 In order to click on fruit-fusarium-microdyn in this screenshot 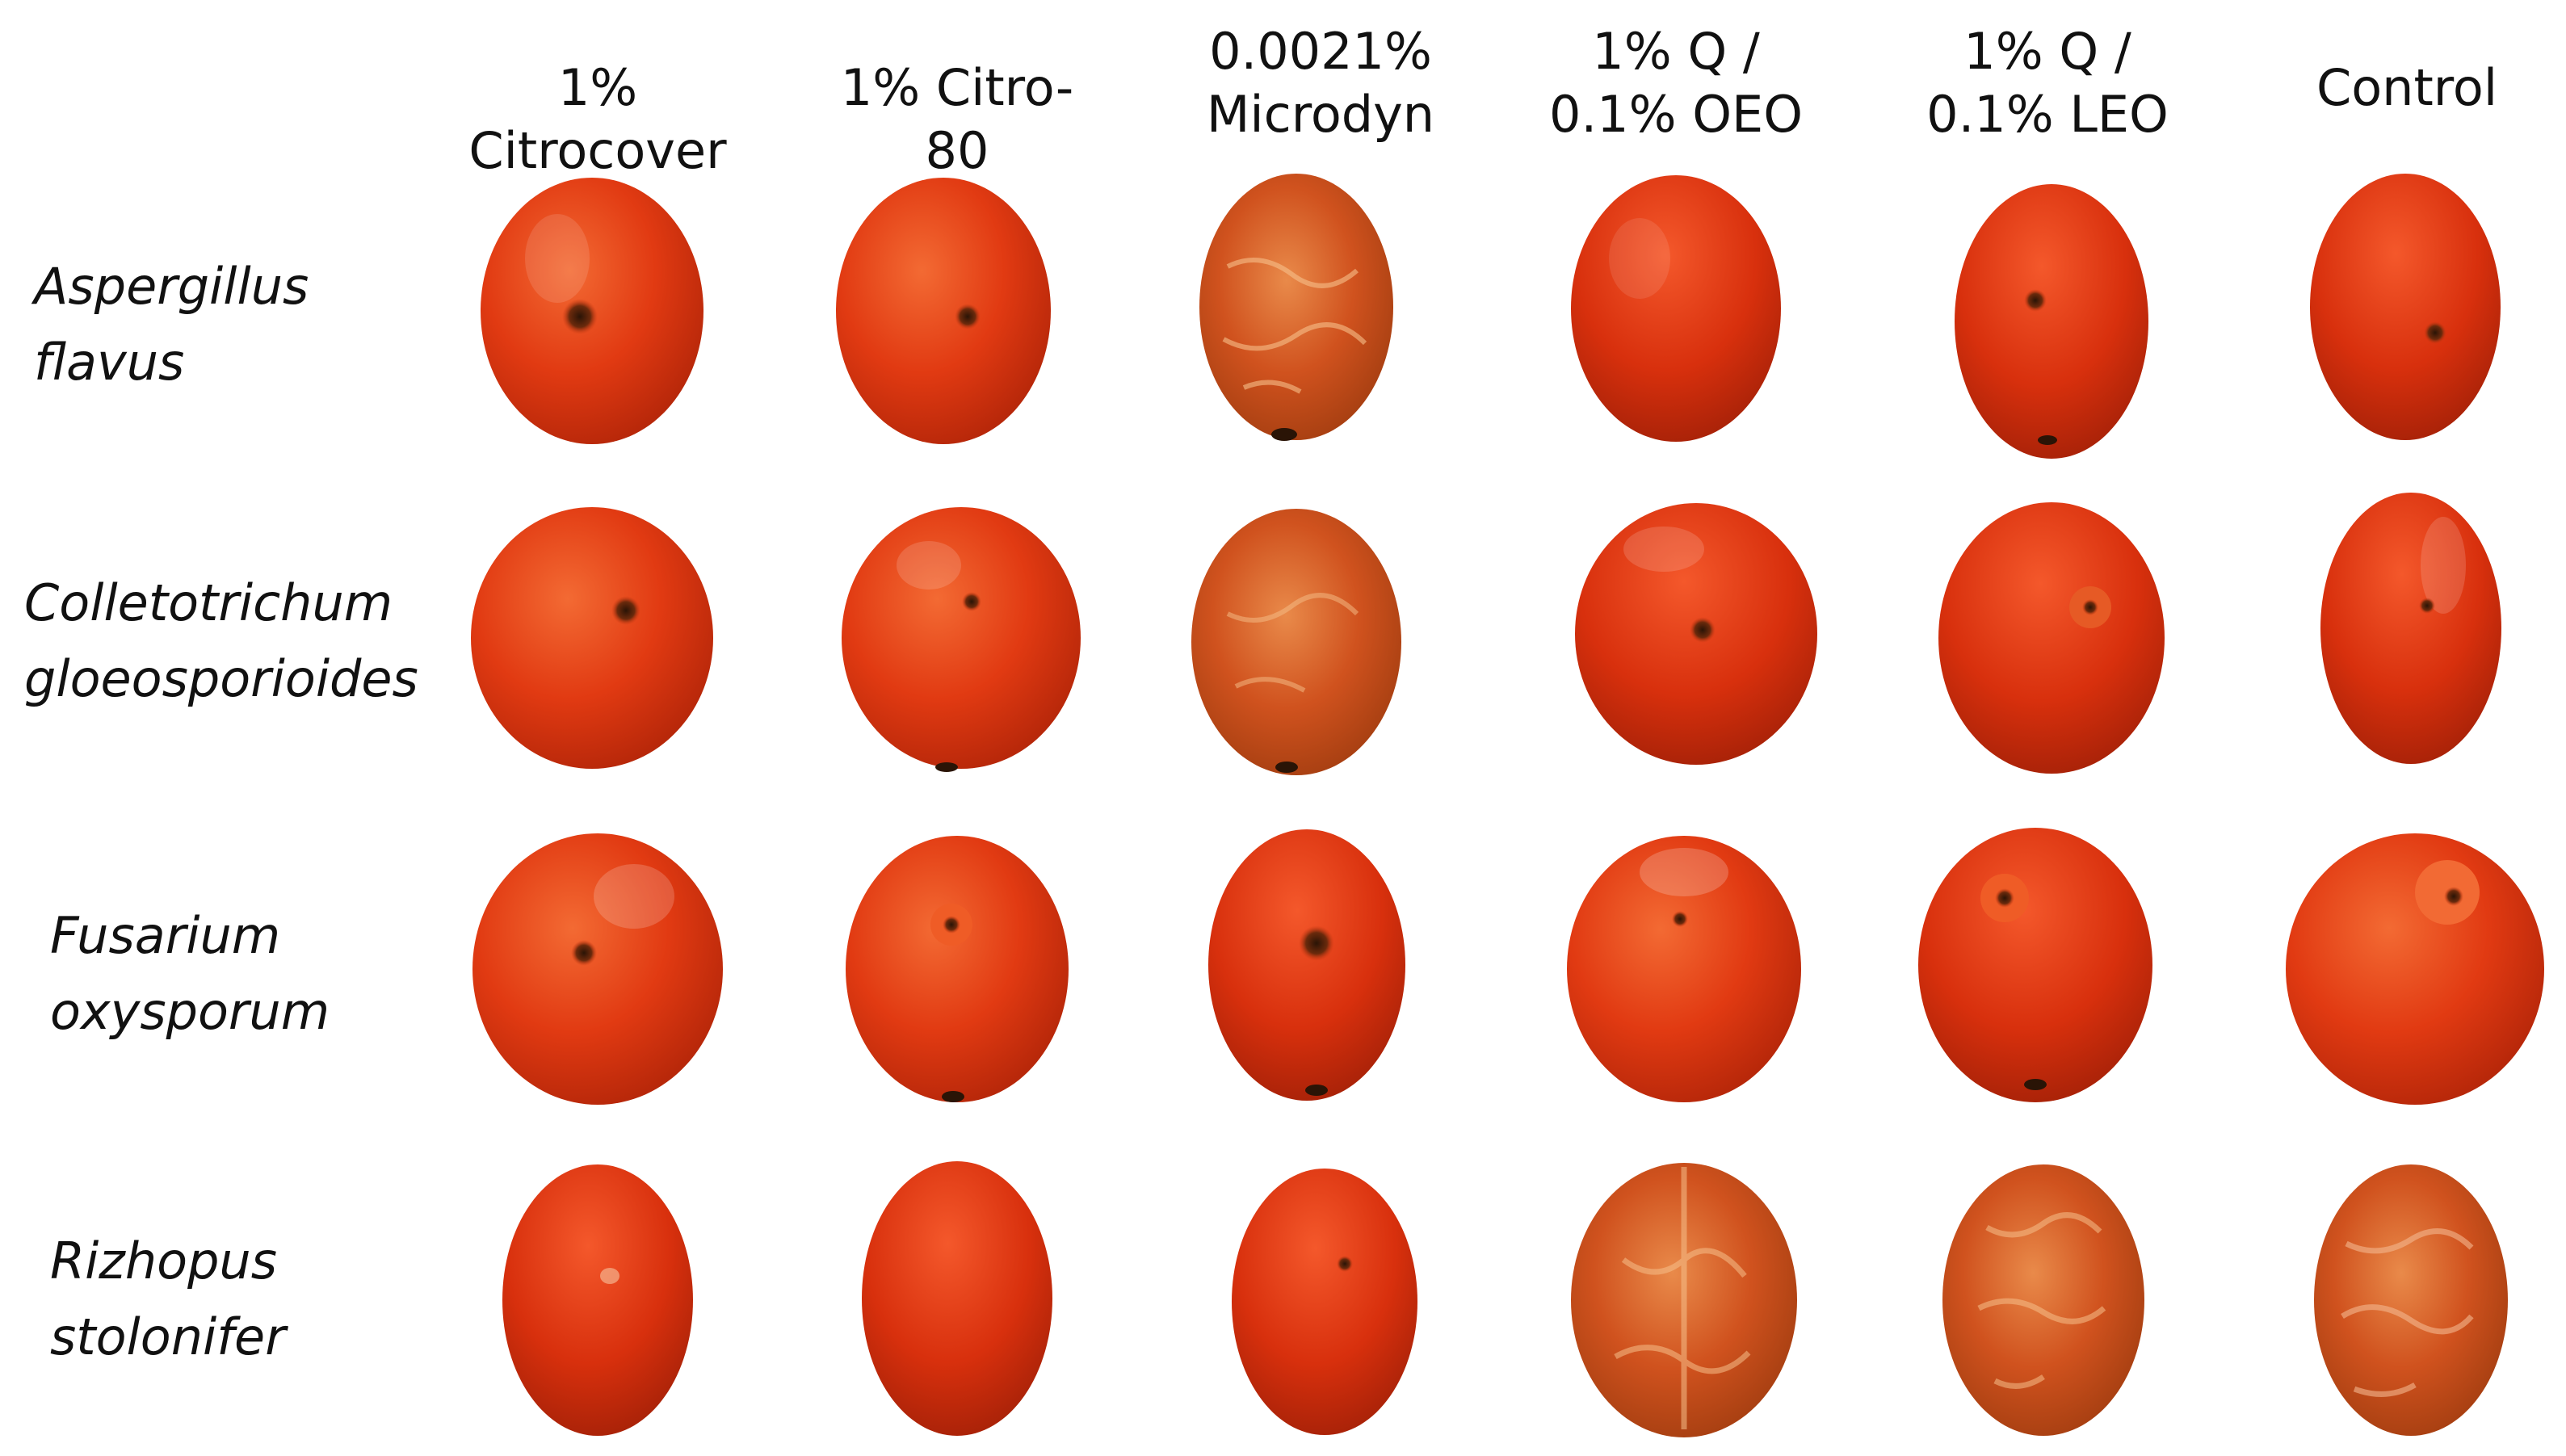, I will do `click(1306, 965)`.